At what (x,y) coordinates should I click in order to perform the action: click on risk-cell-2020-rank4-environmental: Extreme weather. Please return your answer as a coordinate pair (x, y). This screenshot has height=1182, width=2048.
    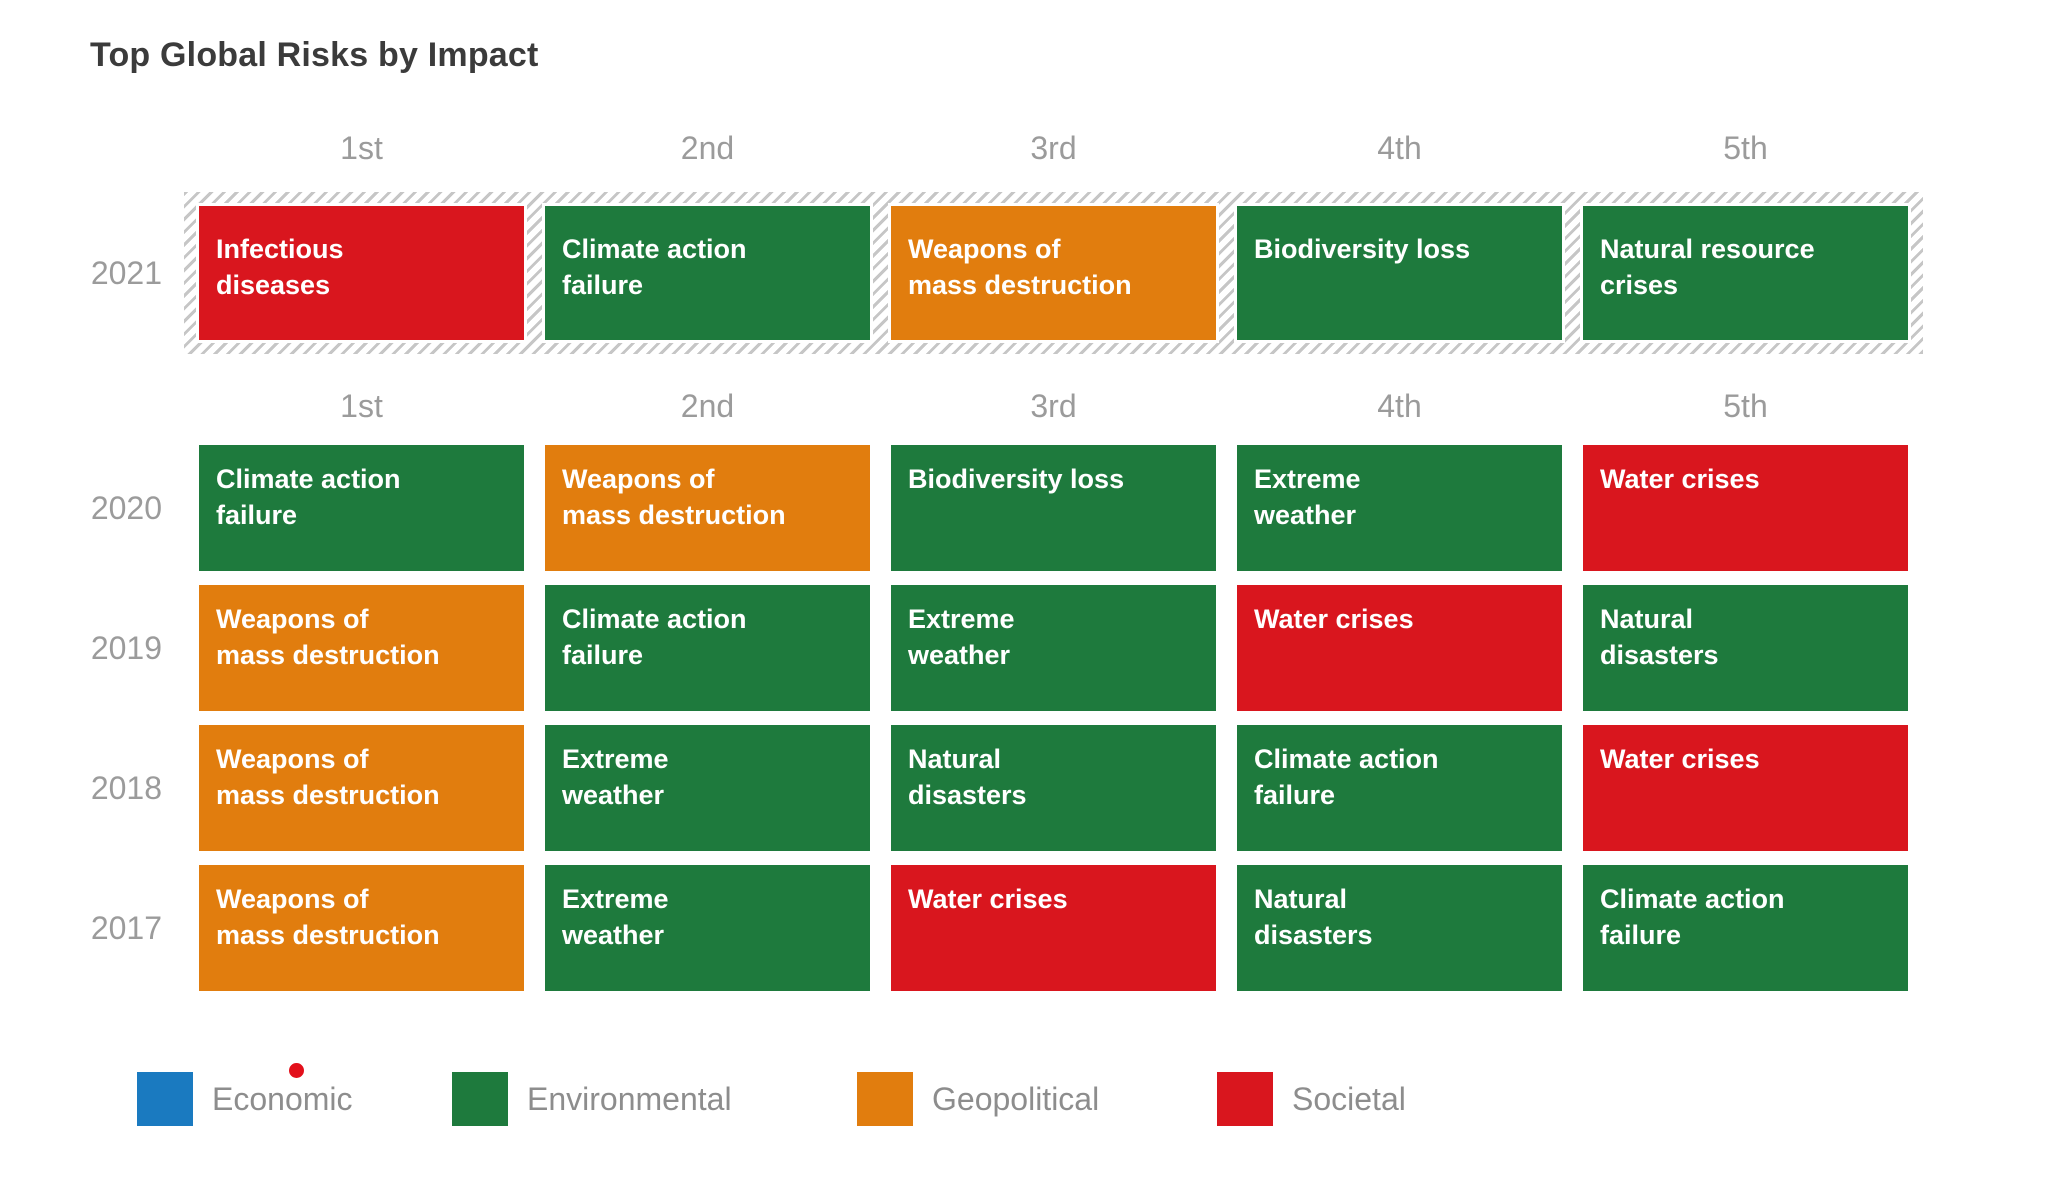
    Looking at the image, I should click on (1399, 508).